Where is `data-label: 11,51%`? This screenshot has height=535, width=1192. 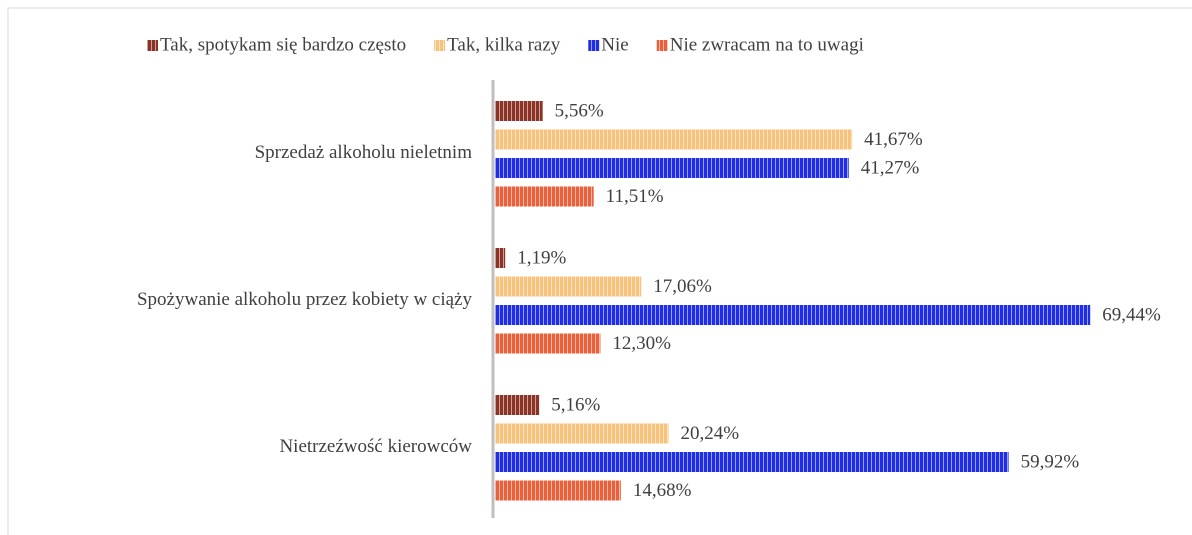 data-label: 11,51% is located at coordinates (635, 196).